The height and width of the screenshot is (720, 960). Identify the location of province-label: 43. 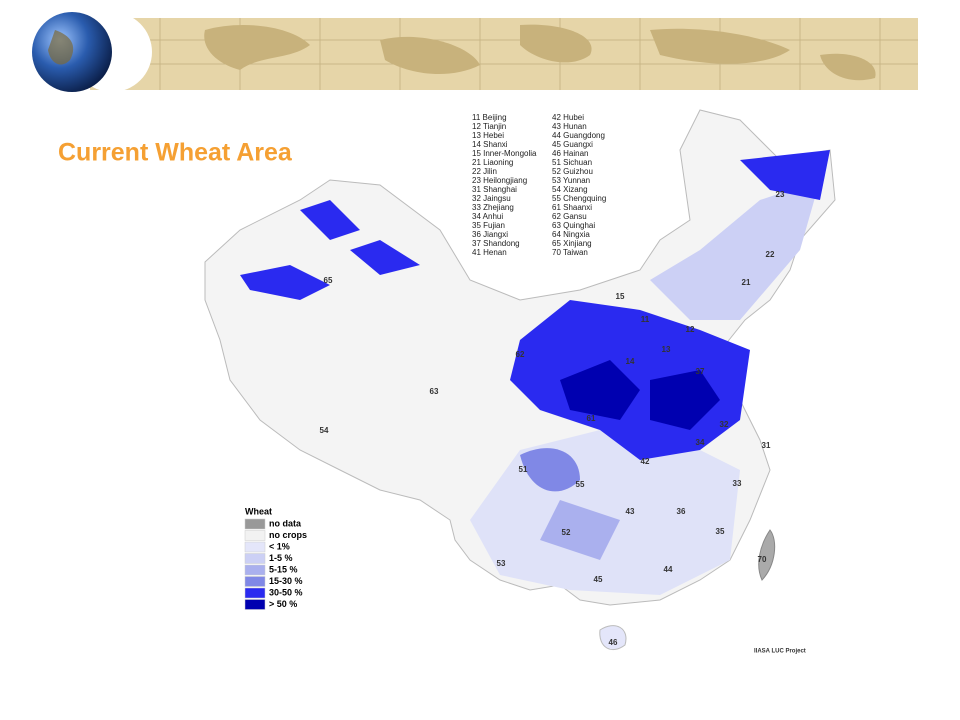
(630, 511).